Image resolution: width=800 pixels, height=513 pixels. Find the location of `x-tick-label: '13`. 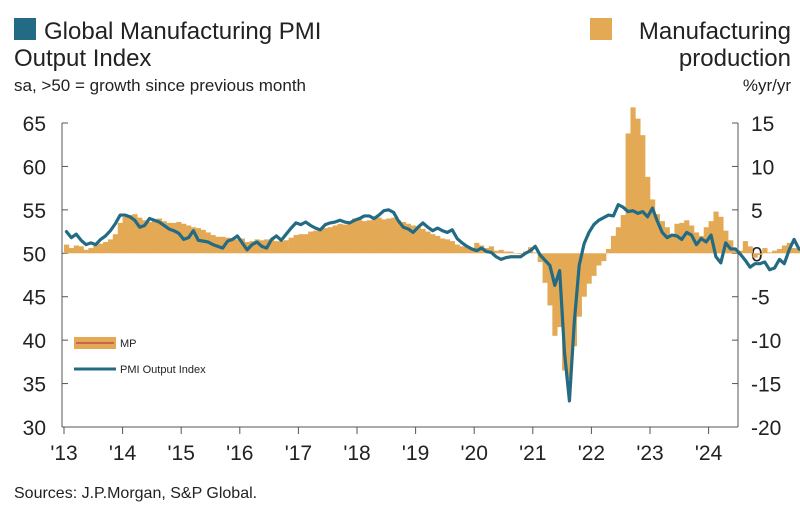

x-tick-label: '13 is located at coordinates (63, 453).